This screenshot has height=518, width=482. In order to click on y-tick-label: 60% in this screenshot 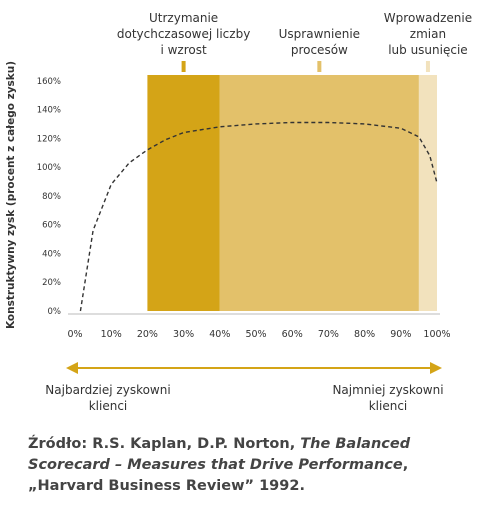, I will do `click(51, 226)`.